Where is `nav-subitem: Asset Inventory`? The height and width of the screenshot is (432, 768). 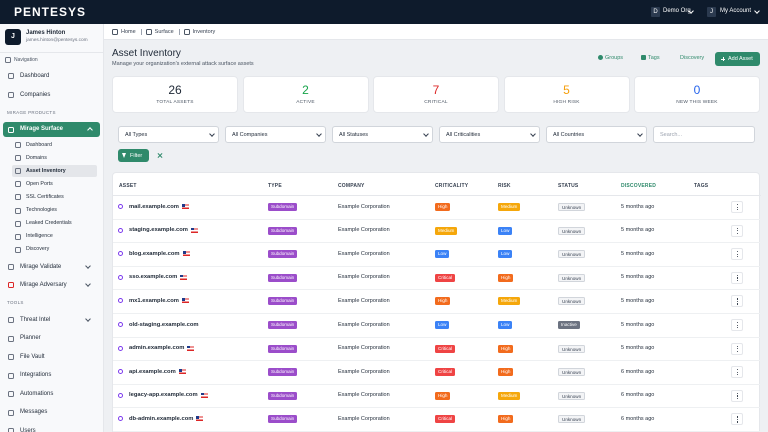
nav-subitem: Asset Inventory is located at coordinates (46, 170).